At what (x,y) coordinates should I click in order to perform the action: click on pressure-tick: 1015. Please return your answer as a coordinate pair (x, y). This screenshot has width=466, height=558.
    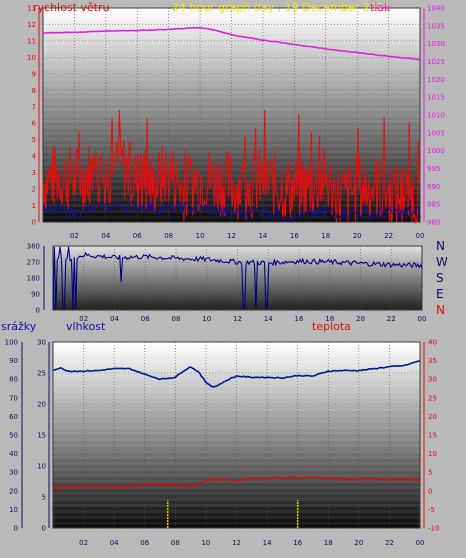
    Looking at the image, I should click on (436, 98).